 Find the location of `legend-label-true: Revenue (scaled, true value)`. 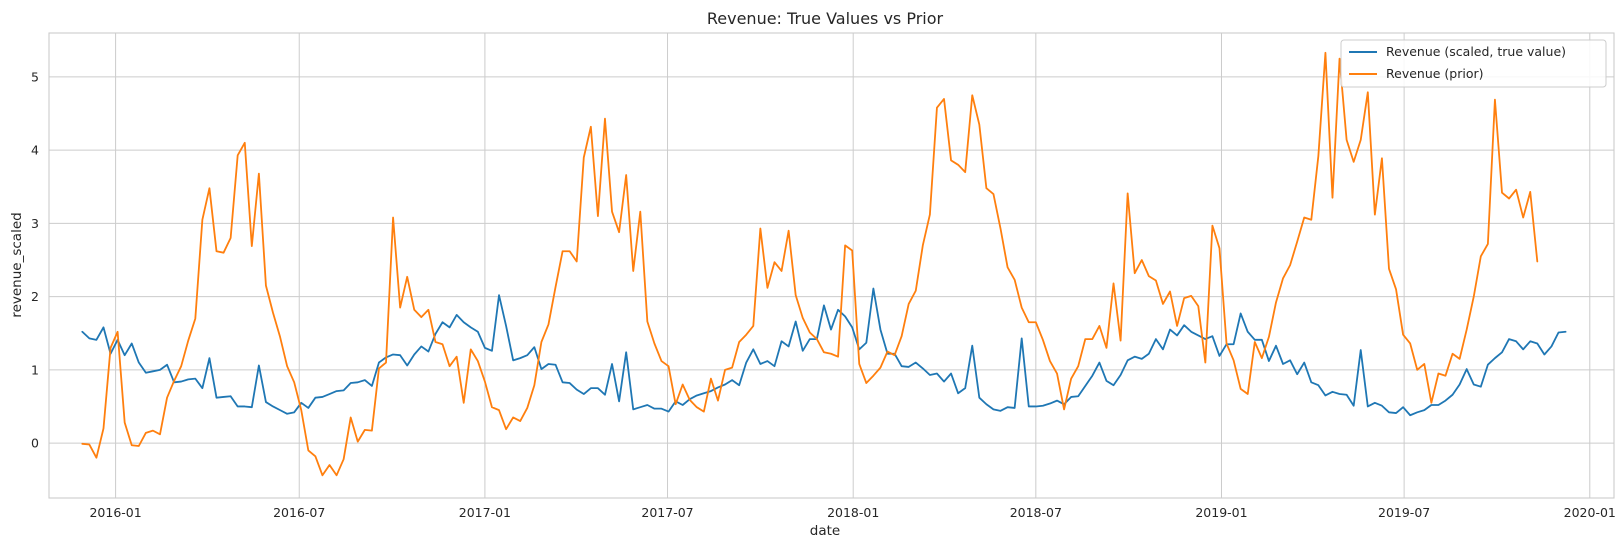

legend-label-true: Revenue (scaled, true value) is located at coordinates (1476, 51).